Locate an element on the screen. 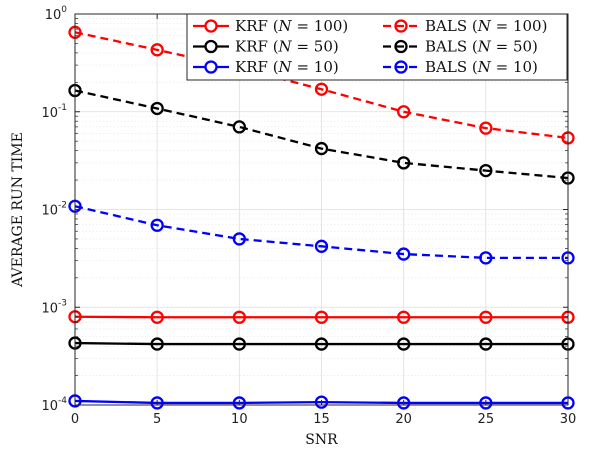 Image resolution: width=590 pixels, height=449 pixels. x-axis-label: SNR is located at coordinates (321, 440).